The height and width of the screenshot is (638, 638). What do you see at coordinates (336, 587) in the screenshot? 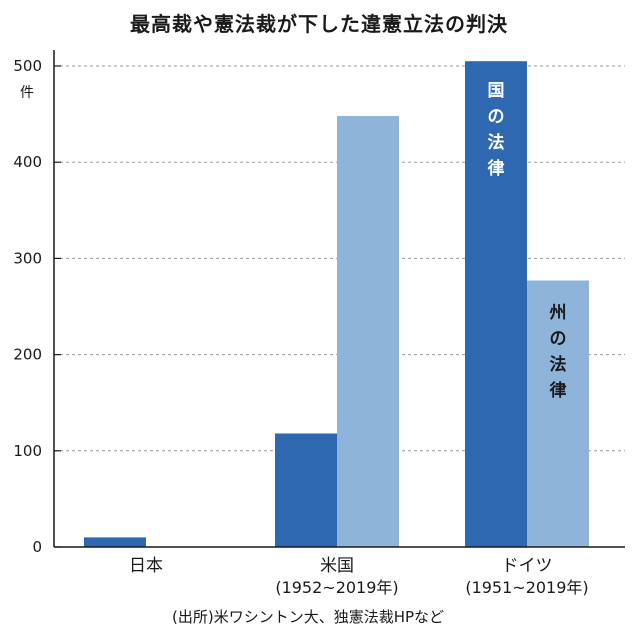
I see `category-sublabel: (1952~2019年)` at bounding box center [336, 587].